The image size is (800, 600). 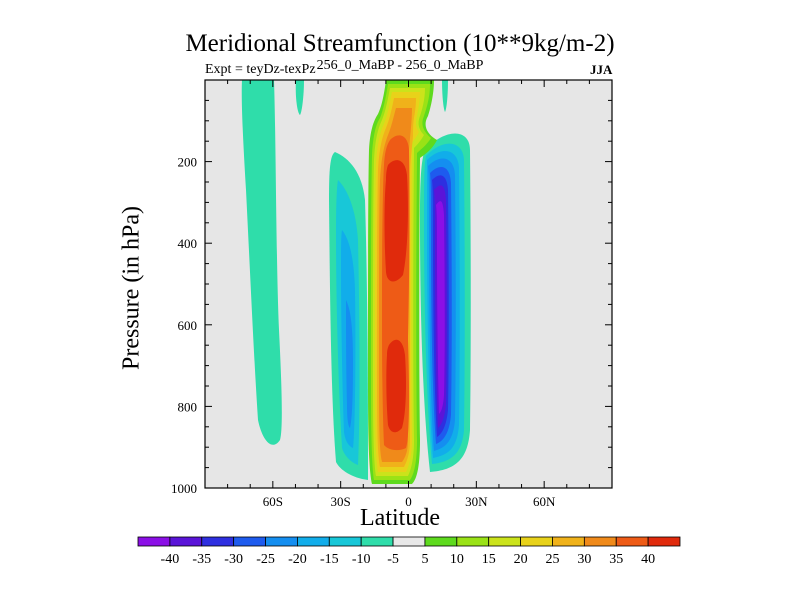 What do you see at coordinates (409, 551) in the screenshot?
I see `colorbar: -40 -35 -30 -25 -20 -15 -10 -5 5 10 15 20 25 30 35 40` at bounding box center [409, 551].